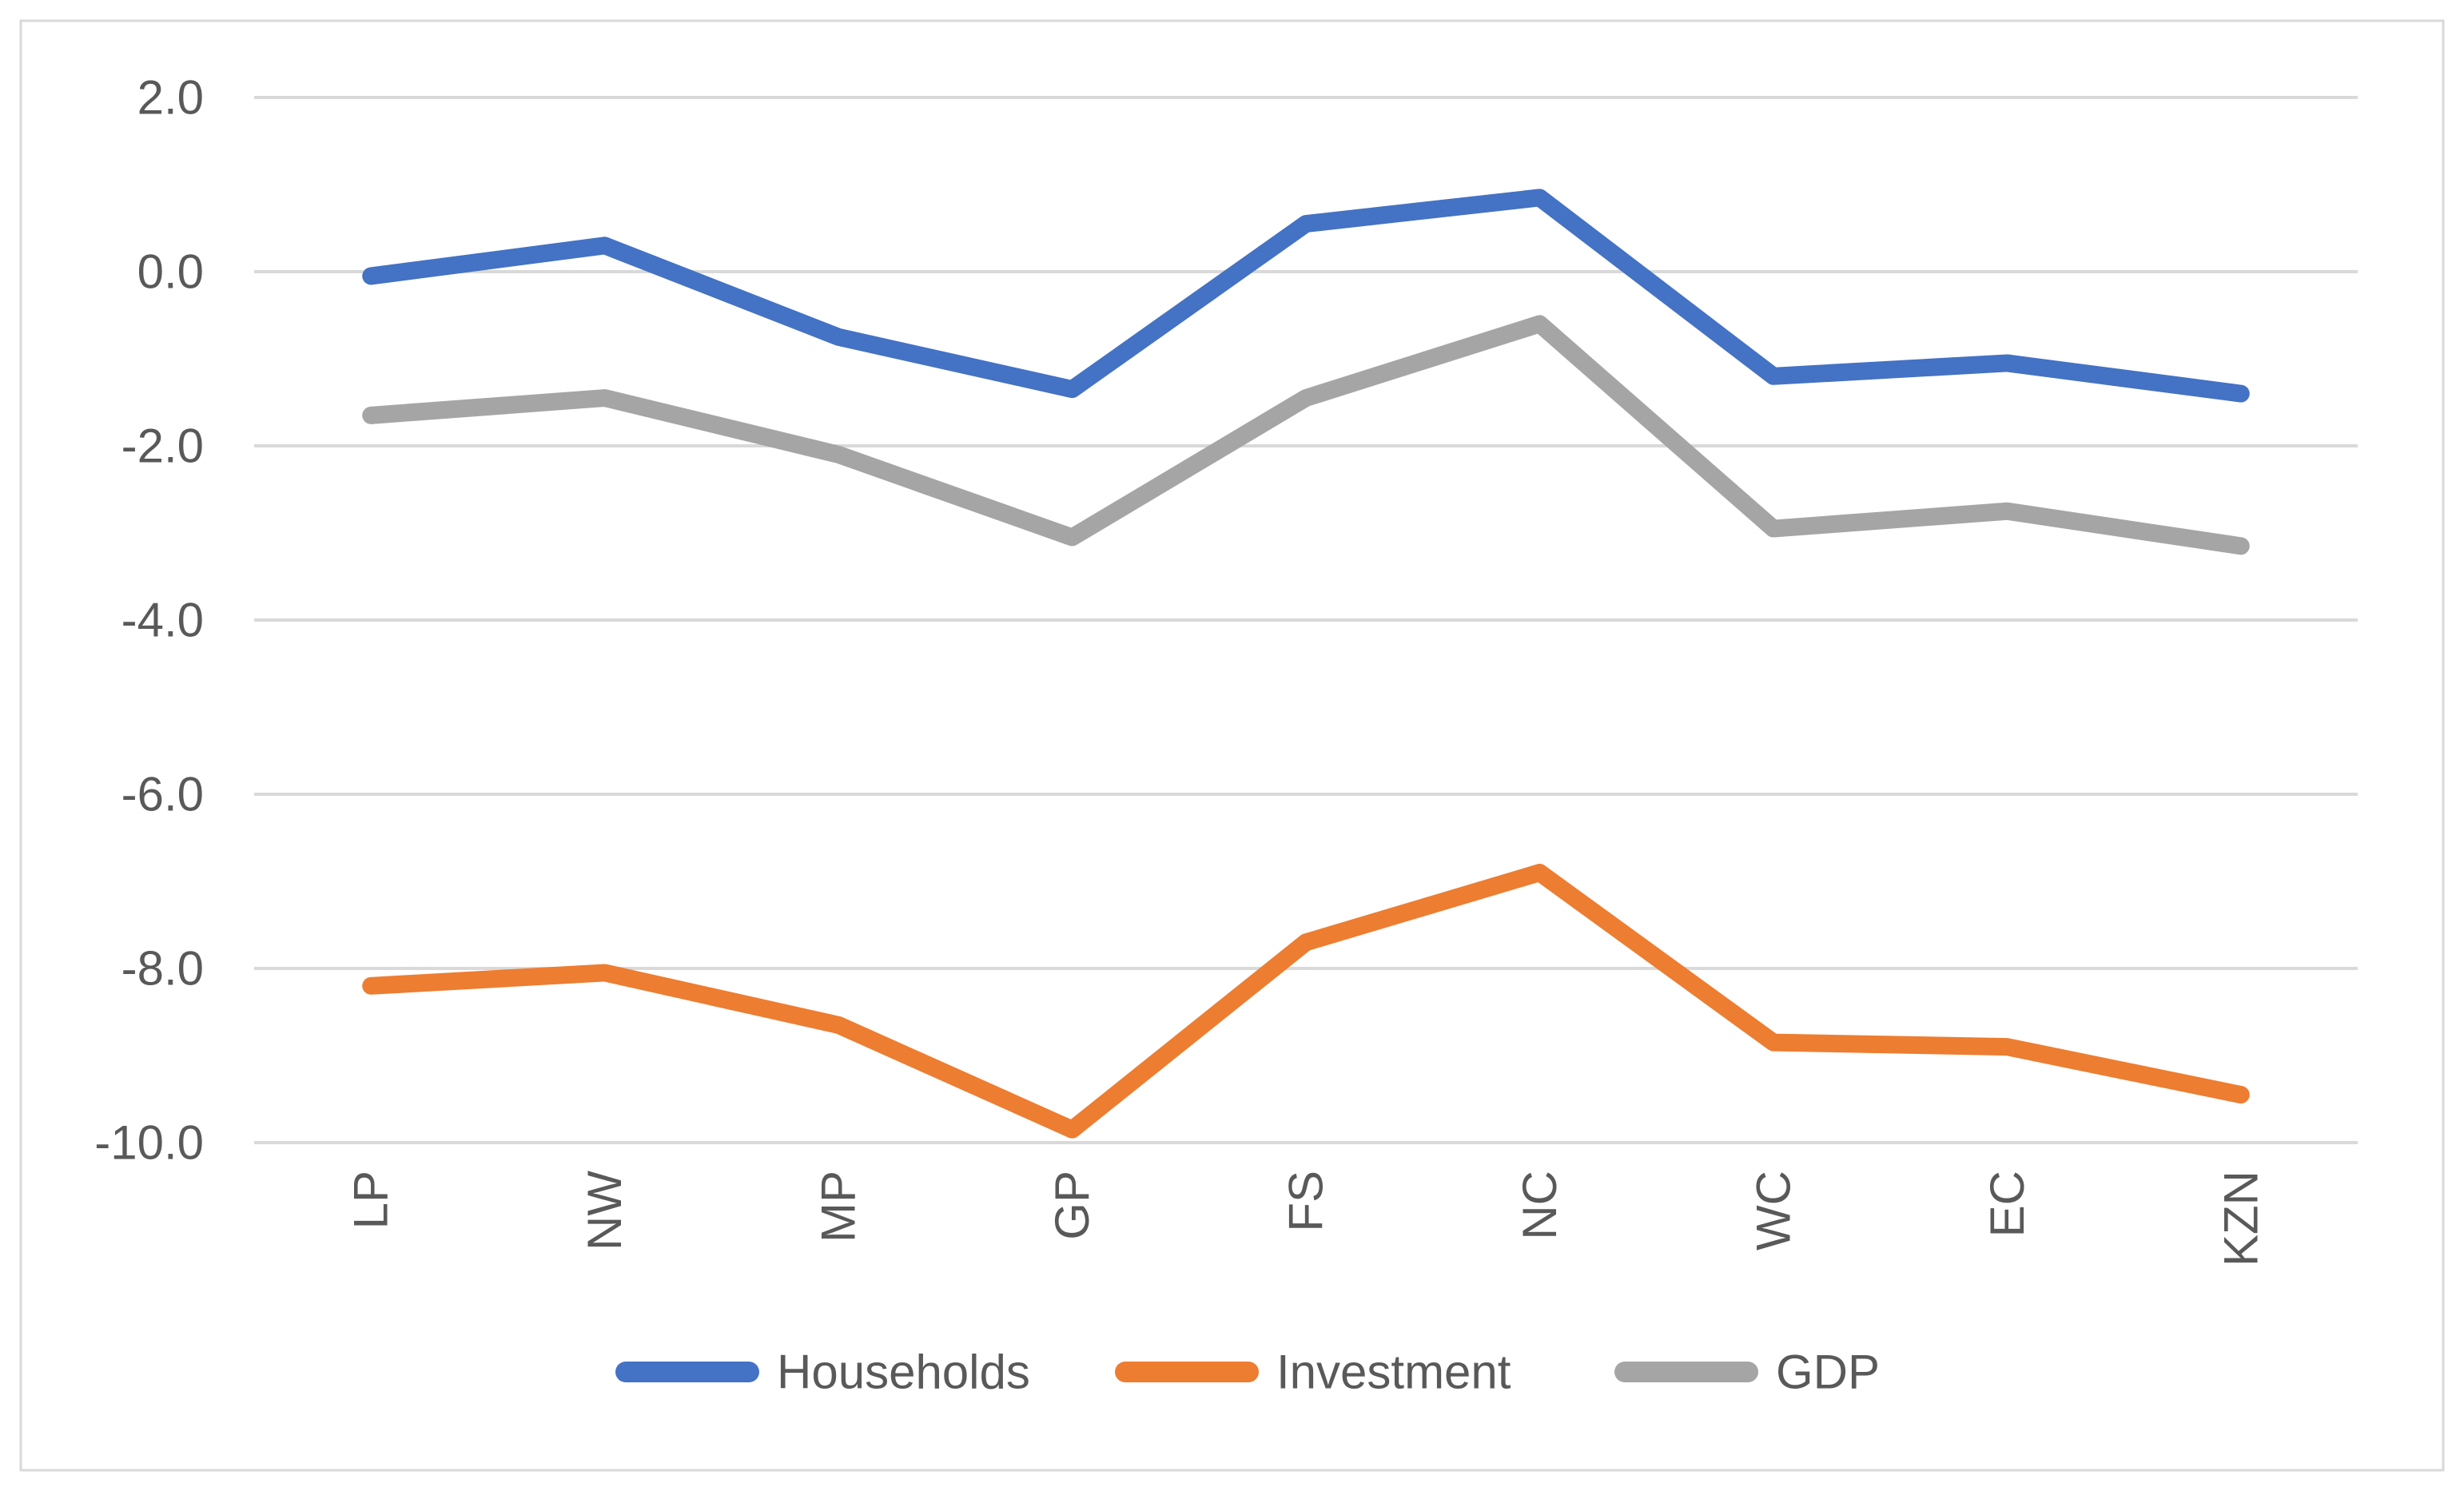  Describe the element at coordinates (1306, 435) in the screenshot. I see `series-line-gdp` at that location.